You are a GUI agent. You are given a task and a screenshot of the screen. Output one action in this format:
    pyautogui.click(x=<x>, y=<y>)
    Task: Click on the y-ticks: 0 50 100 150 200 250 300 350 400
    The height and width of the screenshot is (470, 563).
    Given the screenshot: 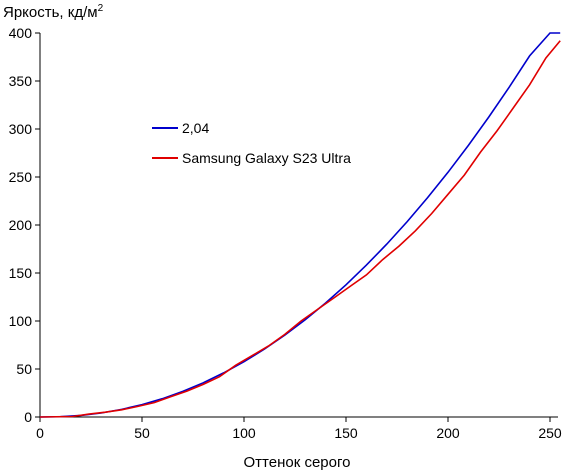 What is the action you would take?
    pyautogui.click(x=24, y=225)
    